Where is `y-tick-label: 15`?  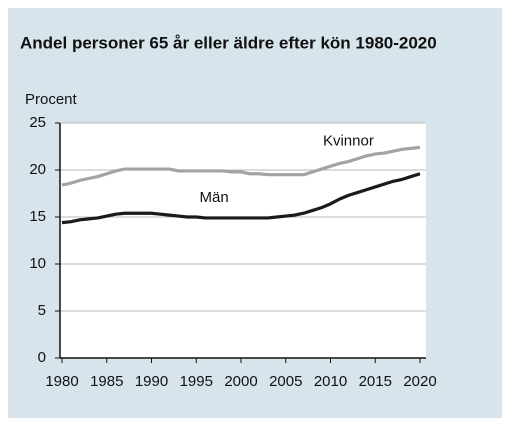 y-tick-label: 15 is located at coordinates (37, 216).